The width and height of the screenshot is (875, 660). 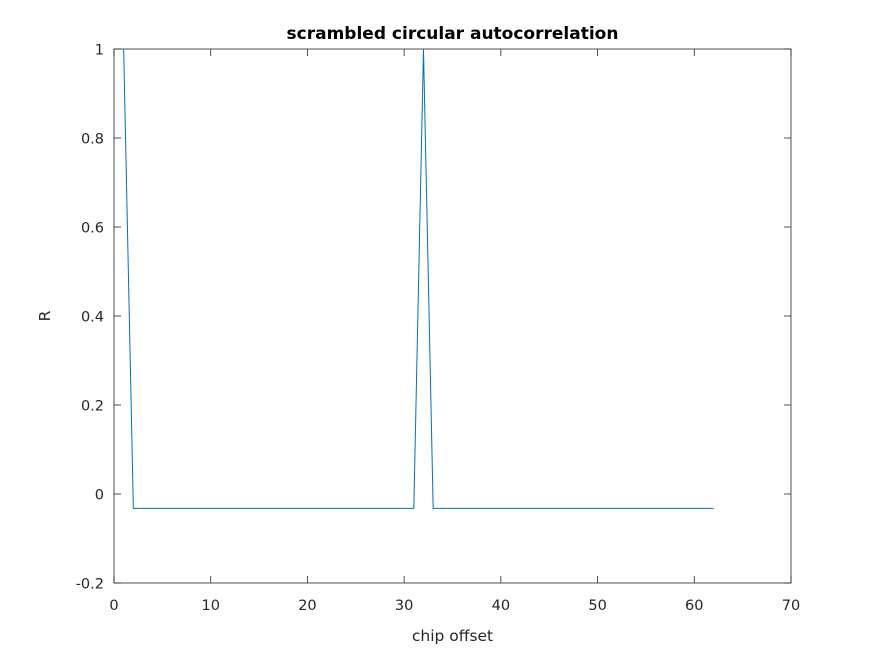 What do you see at coordinates (404, 606) in the screenshot?
I see `x-tick-label: 30` at bounding box center [404, 606].